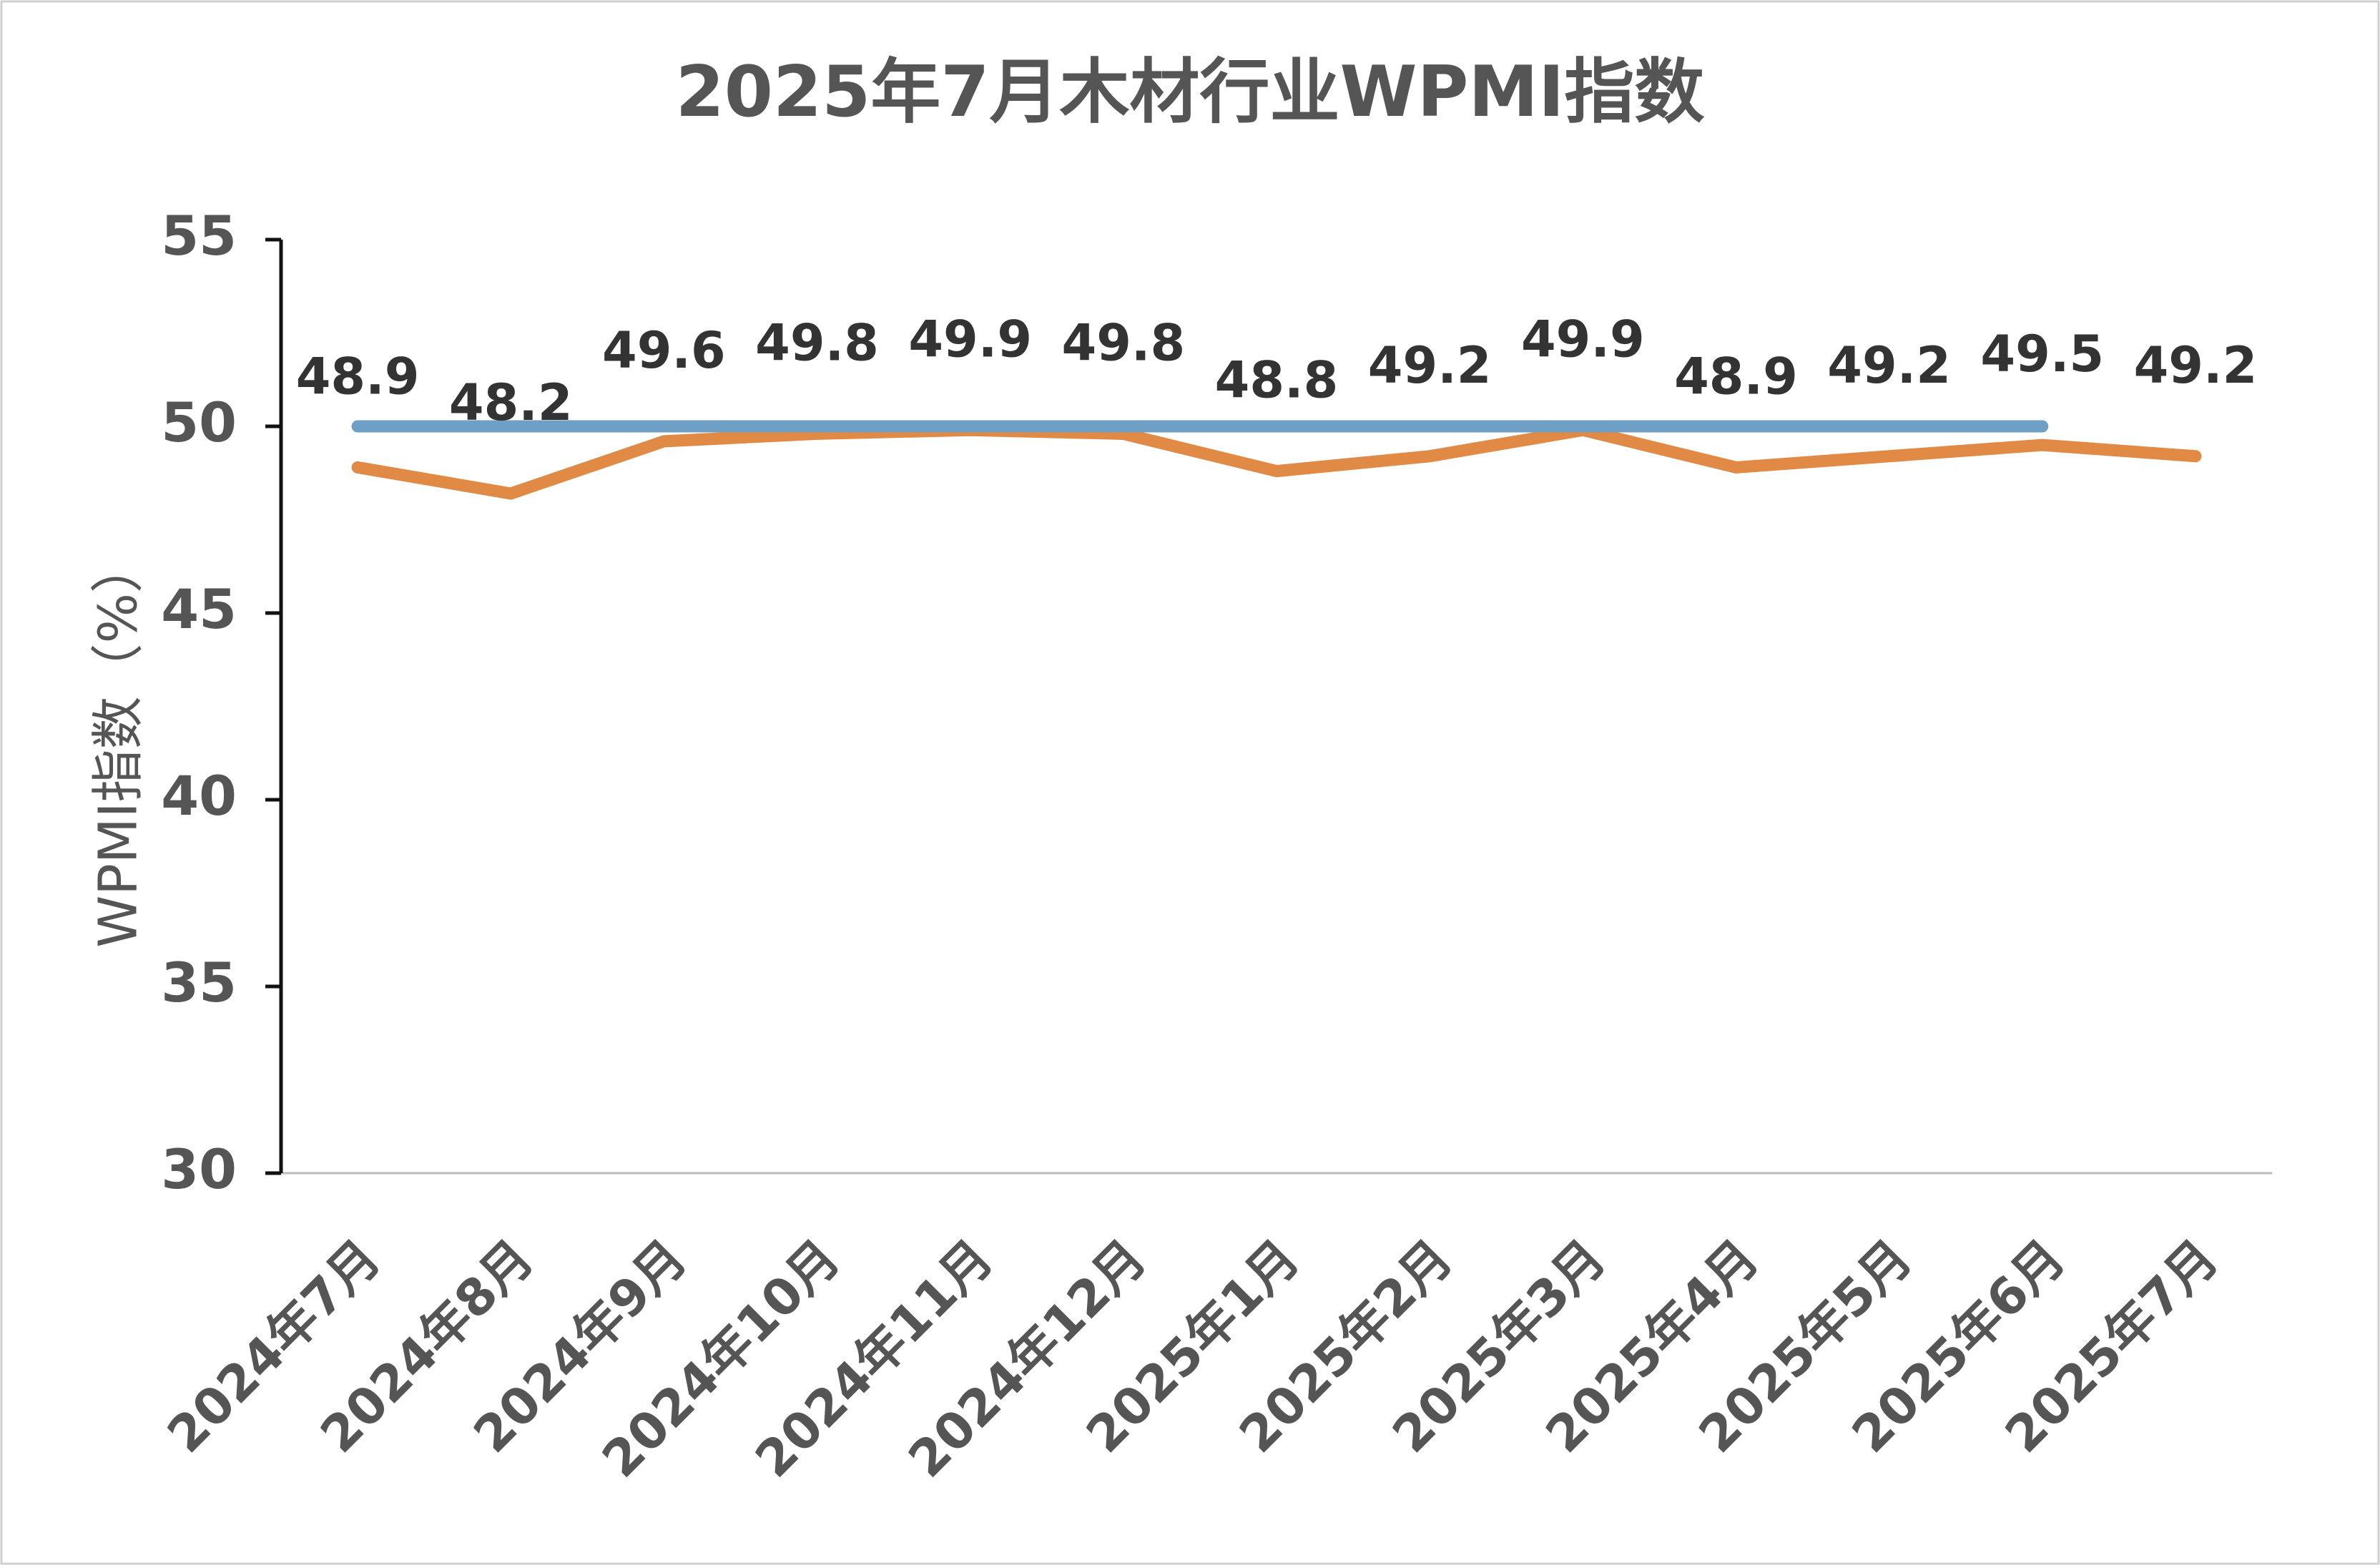 Image resolution: width=2380 pixels, height=1568 pixels. Describe the element at coordinates (1276, 461) in the screenshot. I see `series-line` at that location.